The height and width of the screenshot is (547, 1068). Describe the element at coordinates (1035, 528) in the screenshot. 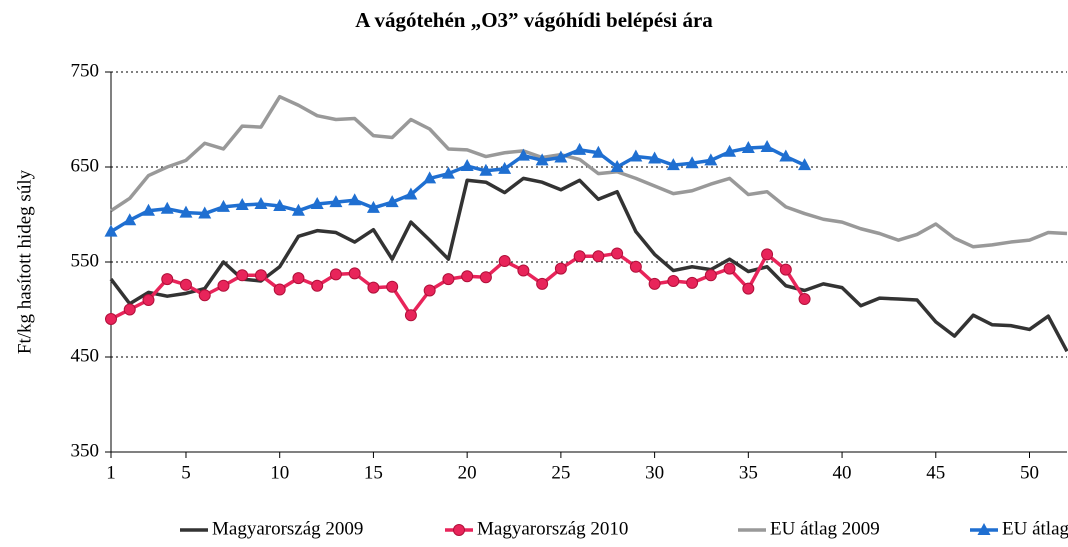

I see `legend-label: EU átlag 2010` at that location.